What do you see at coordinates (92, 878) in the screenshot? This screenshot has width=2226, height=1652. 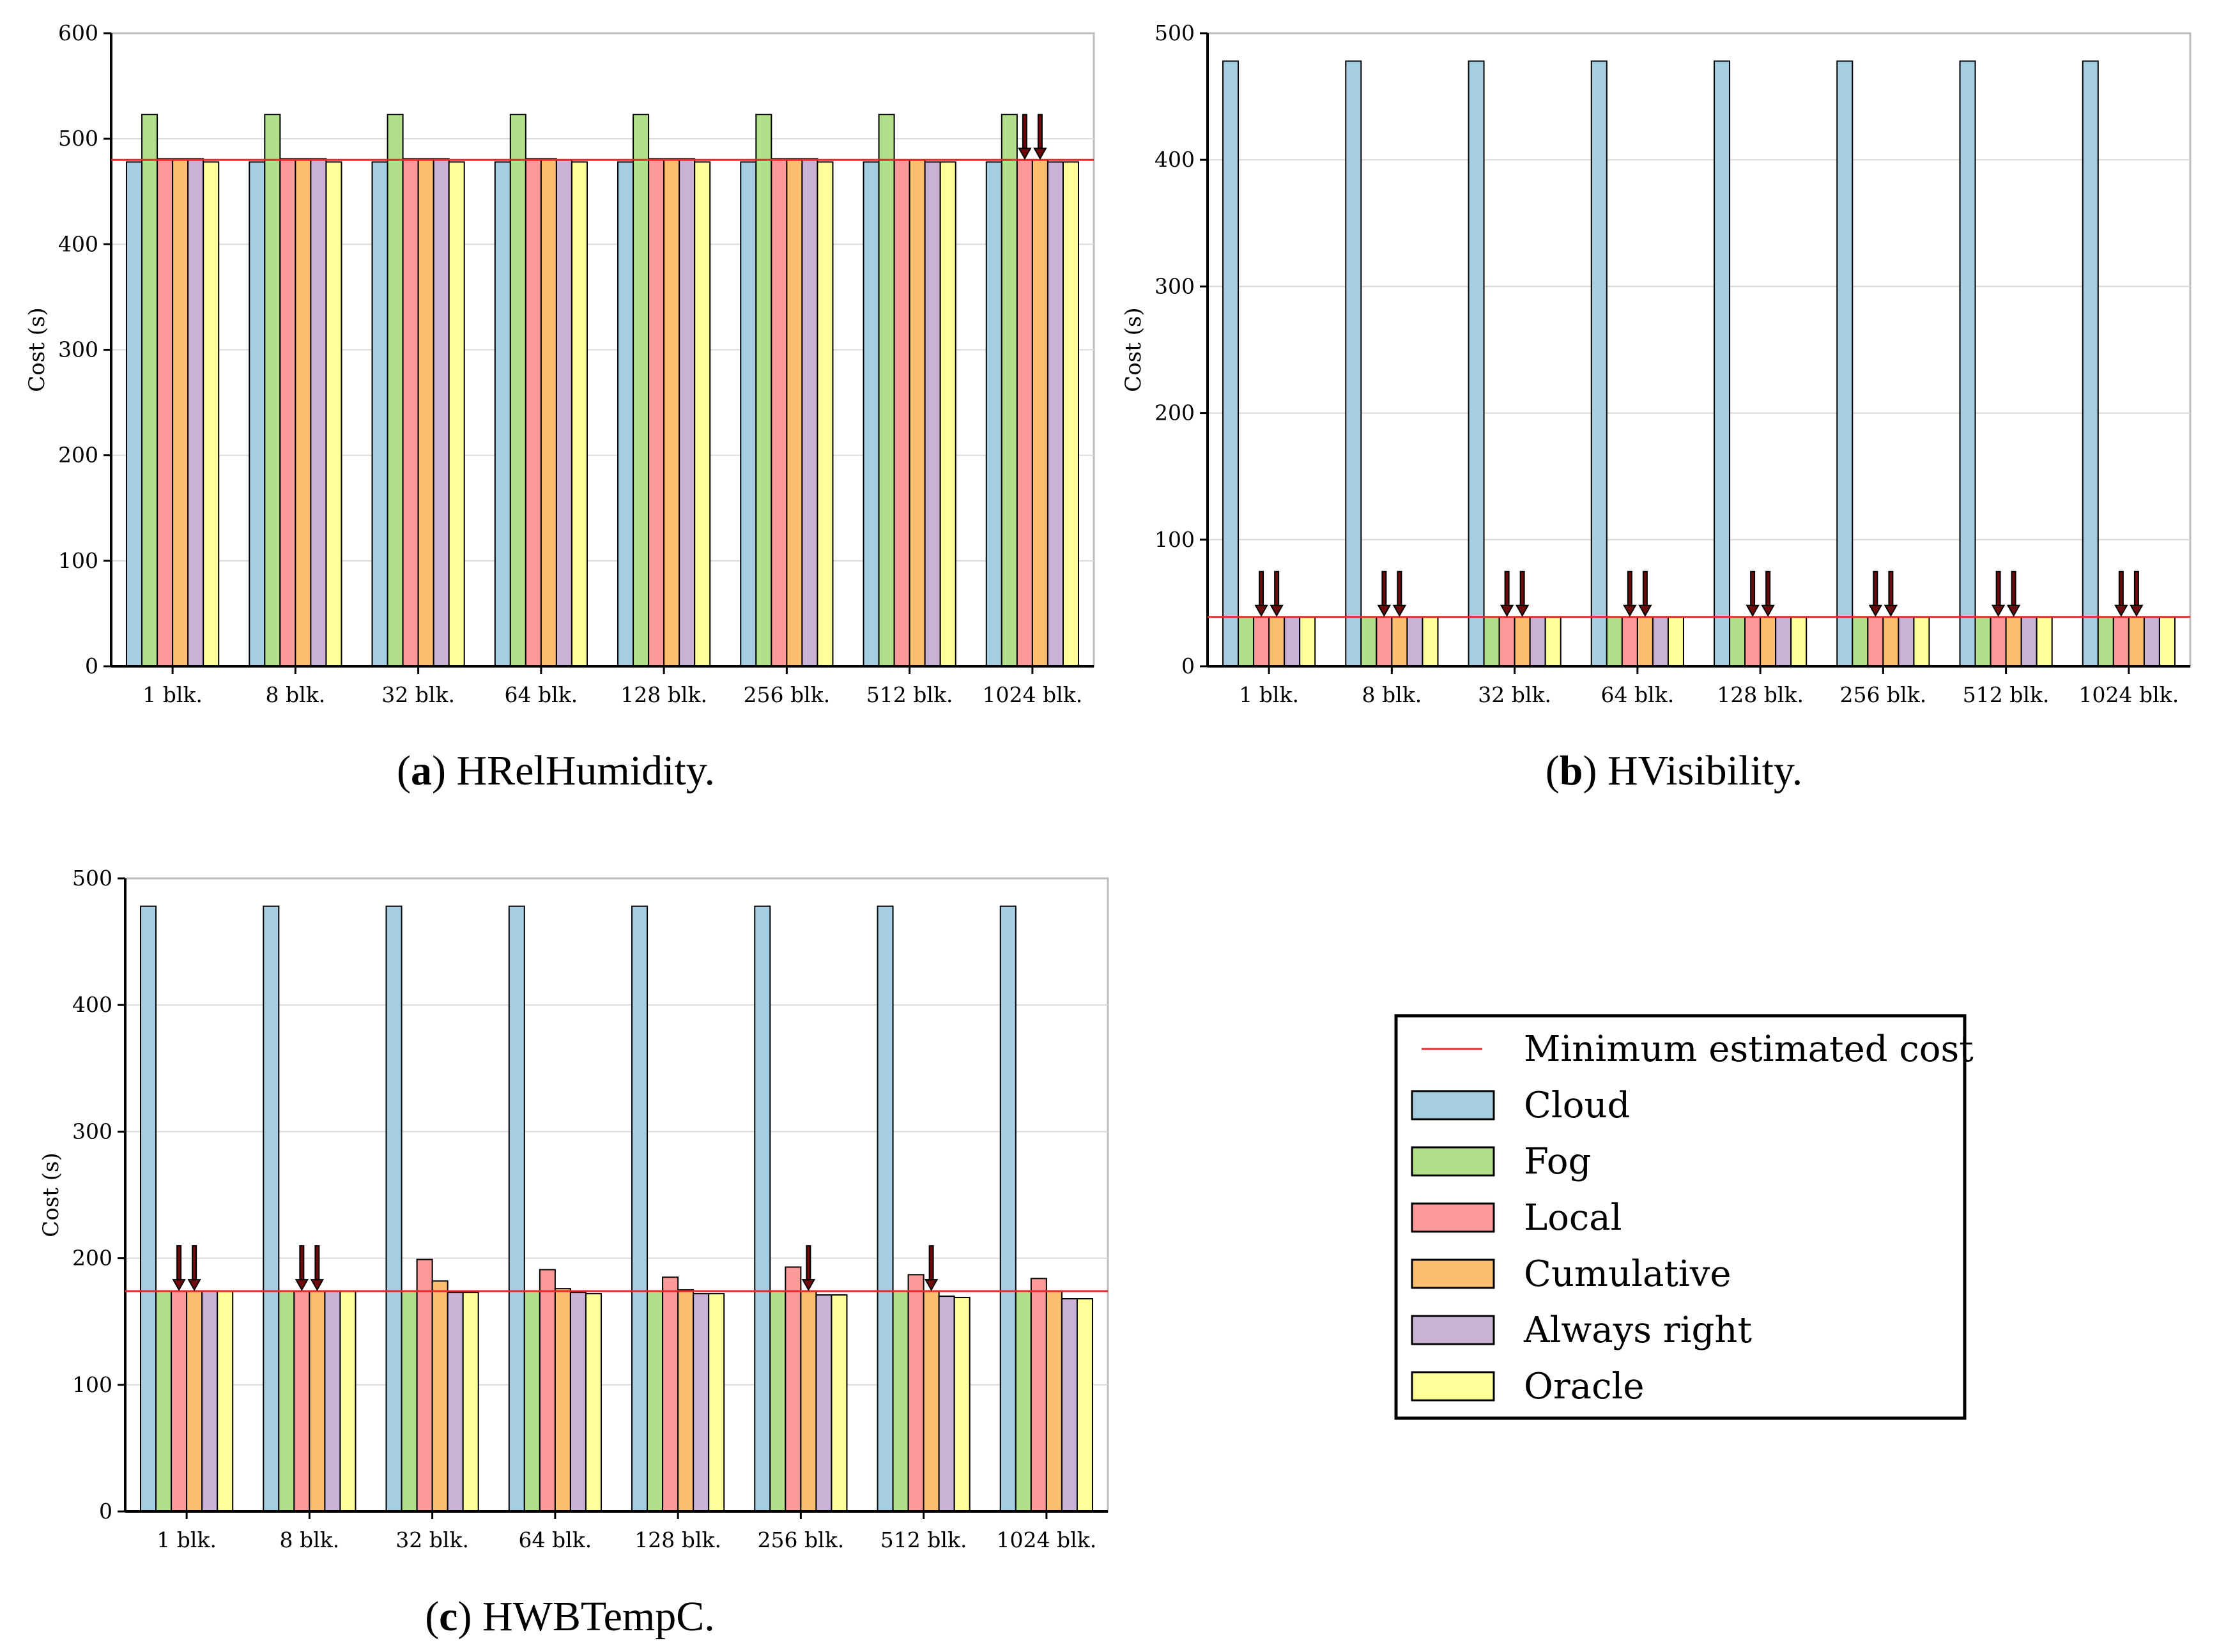 I see `y-tick-label: 500` at bounding box center [92, 878].